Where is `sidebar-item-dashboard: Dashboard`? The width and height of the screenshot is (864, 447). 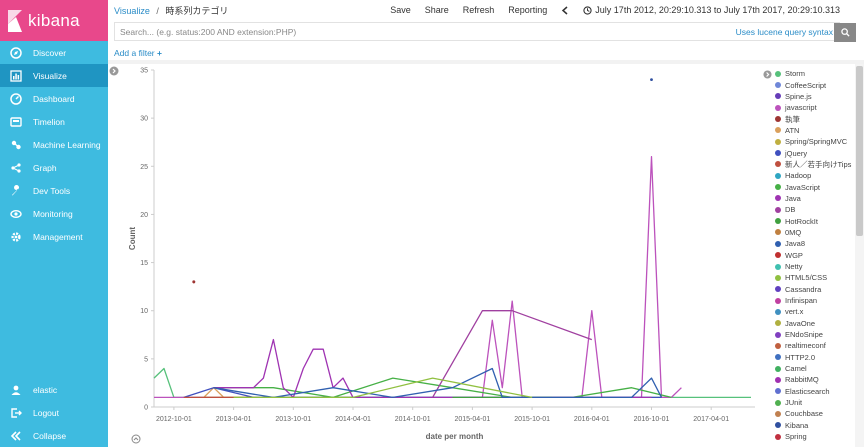
sidebar-item-dashboard: Dashboard is located at coordinates (54, 98).